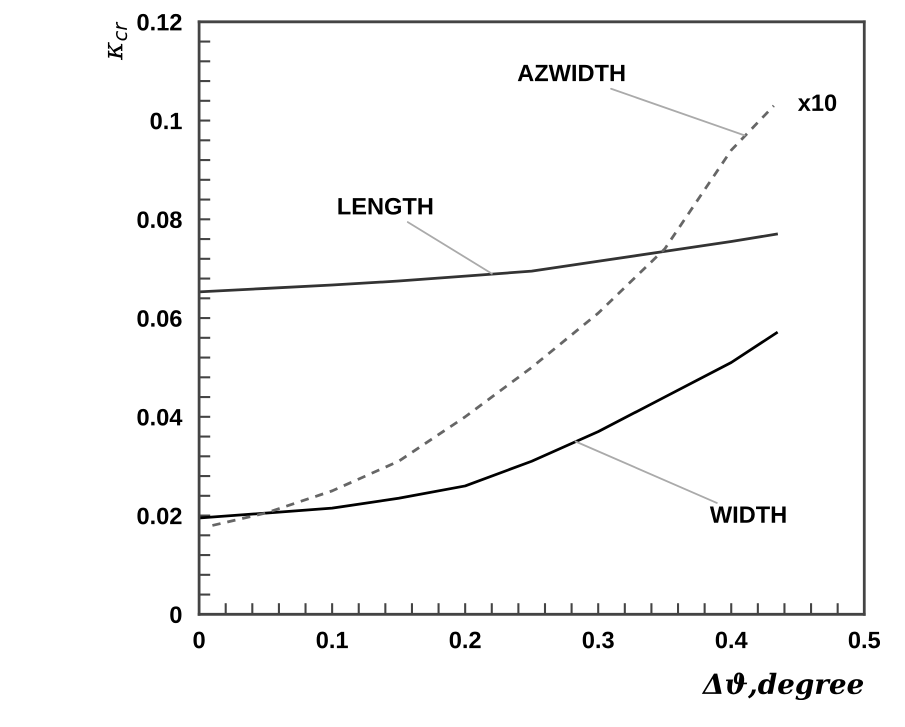 Image resolution: width=905 pixels, height=727 pixels. What do you see at coordinates (571, 73) in the screenshot?
I see `annotation: AZWIDTH` at bounding box center [571, 73].